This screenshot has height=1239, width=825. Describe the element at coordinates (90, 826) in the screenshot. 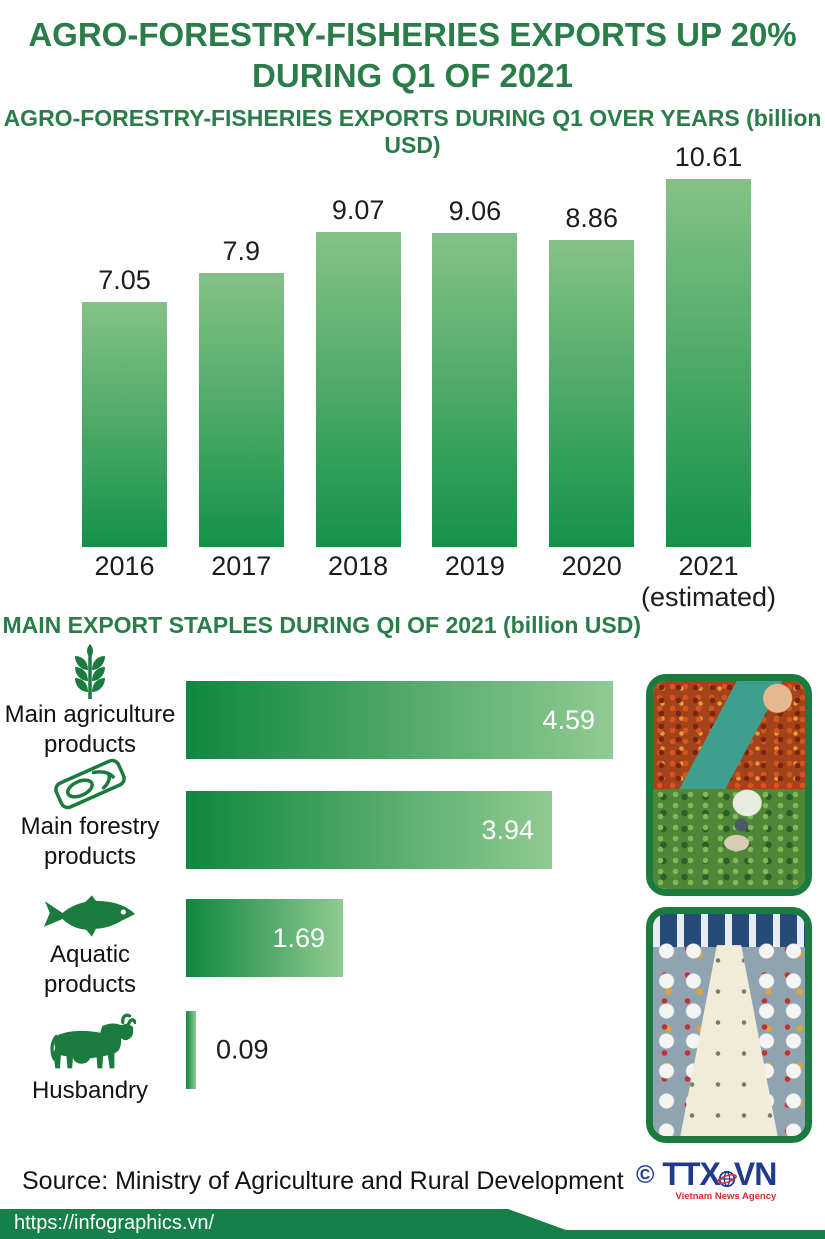

I see `staple-label-text: Main forestry` at that location.